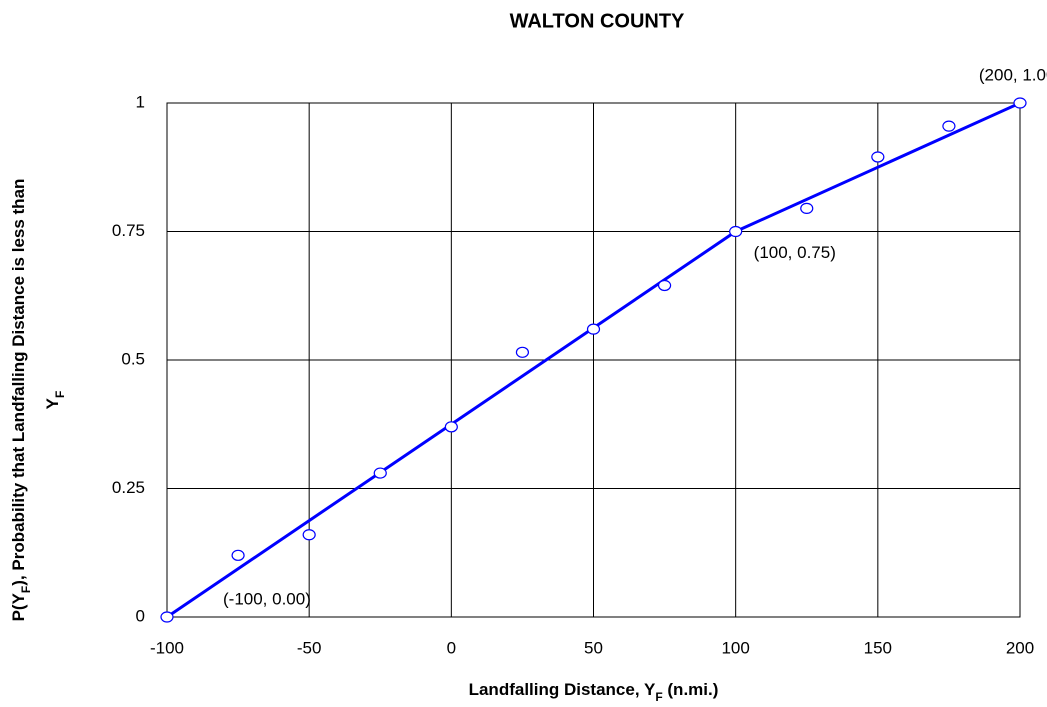 This screenshot has width=1047, height=707. I want to click on chart-title: WALTON COUNTY, so click(597, 21).